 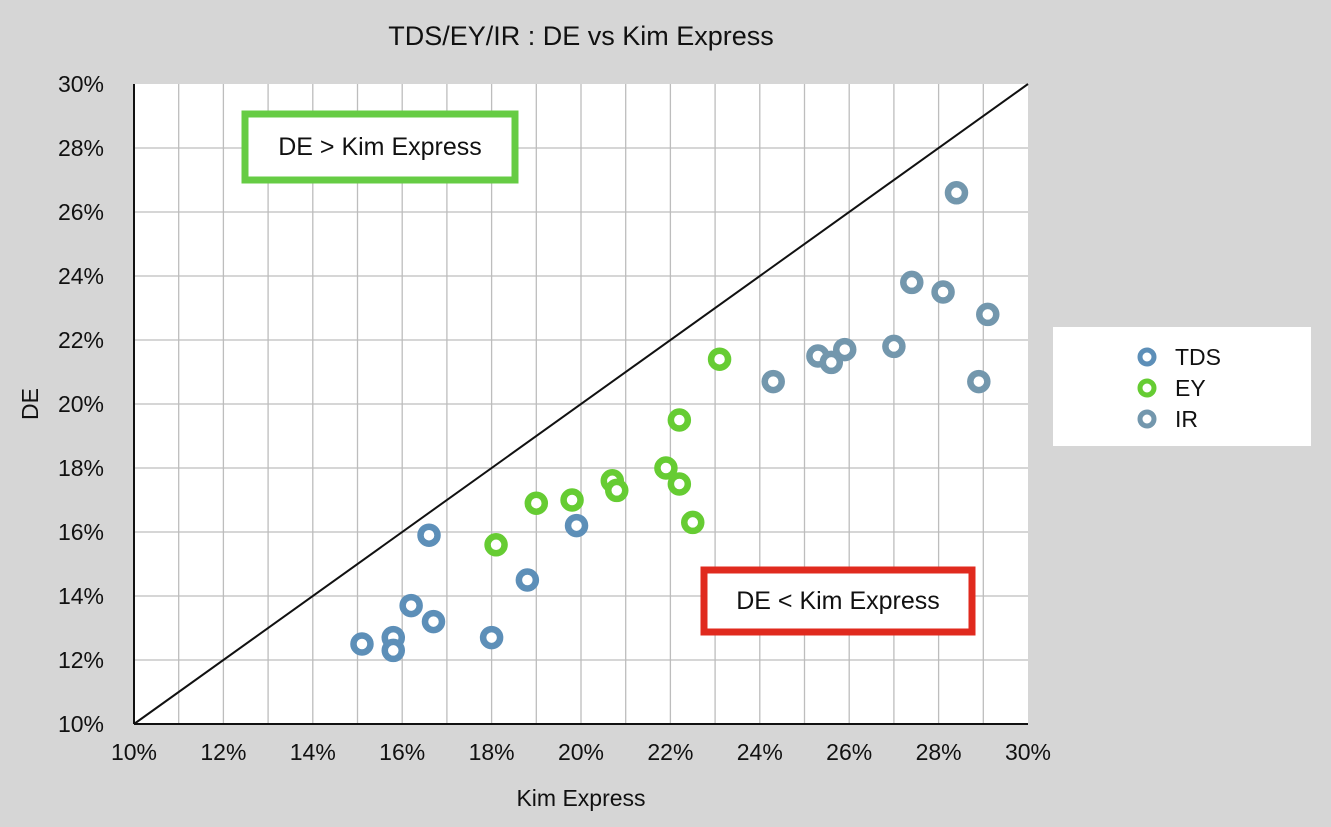 I want to click on y-tick-label: 18%, so click(x=81, y=468).